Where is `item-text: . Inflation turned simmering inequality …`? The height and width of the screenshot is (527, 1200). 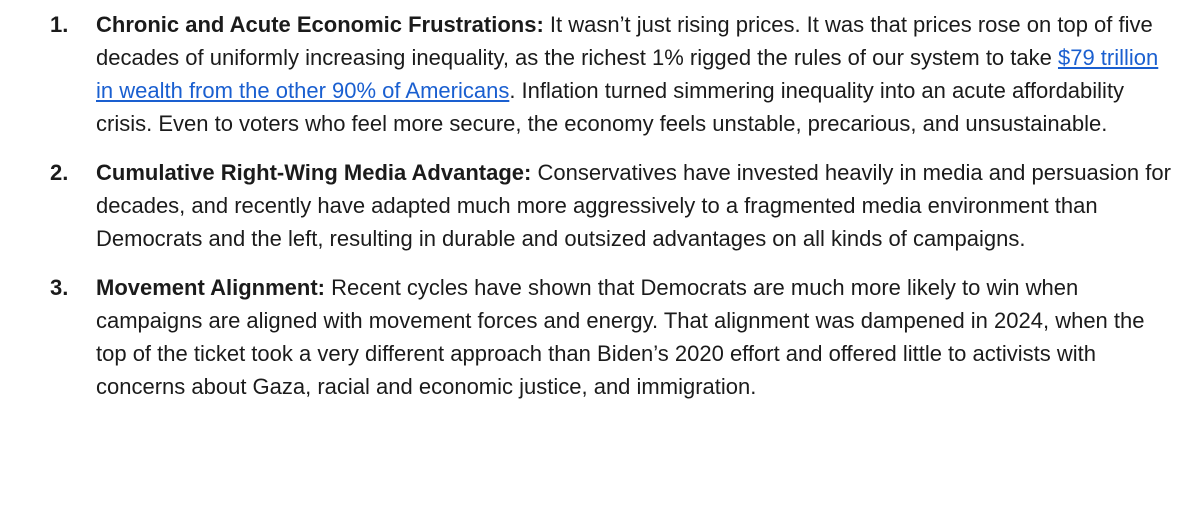
item-text: . Inflation turned simmering inequality … is located at coordinates (610, 107).